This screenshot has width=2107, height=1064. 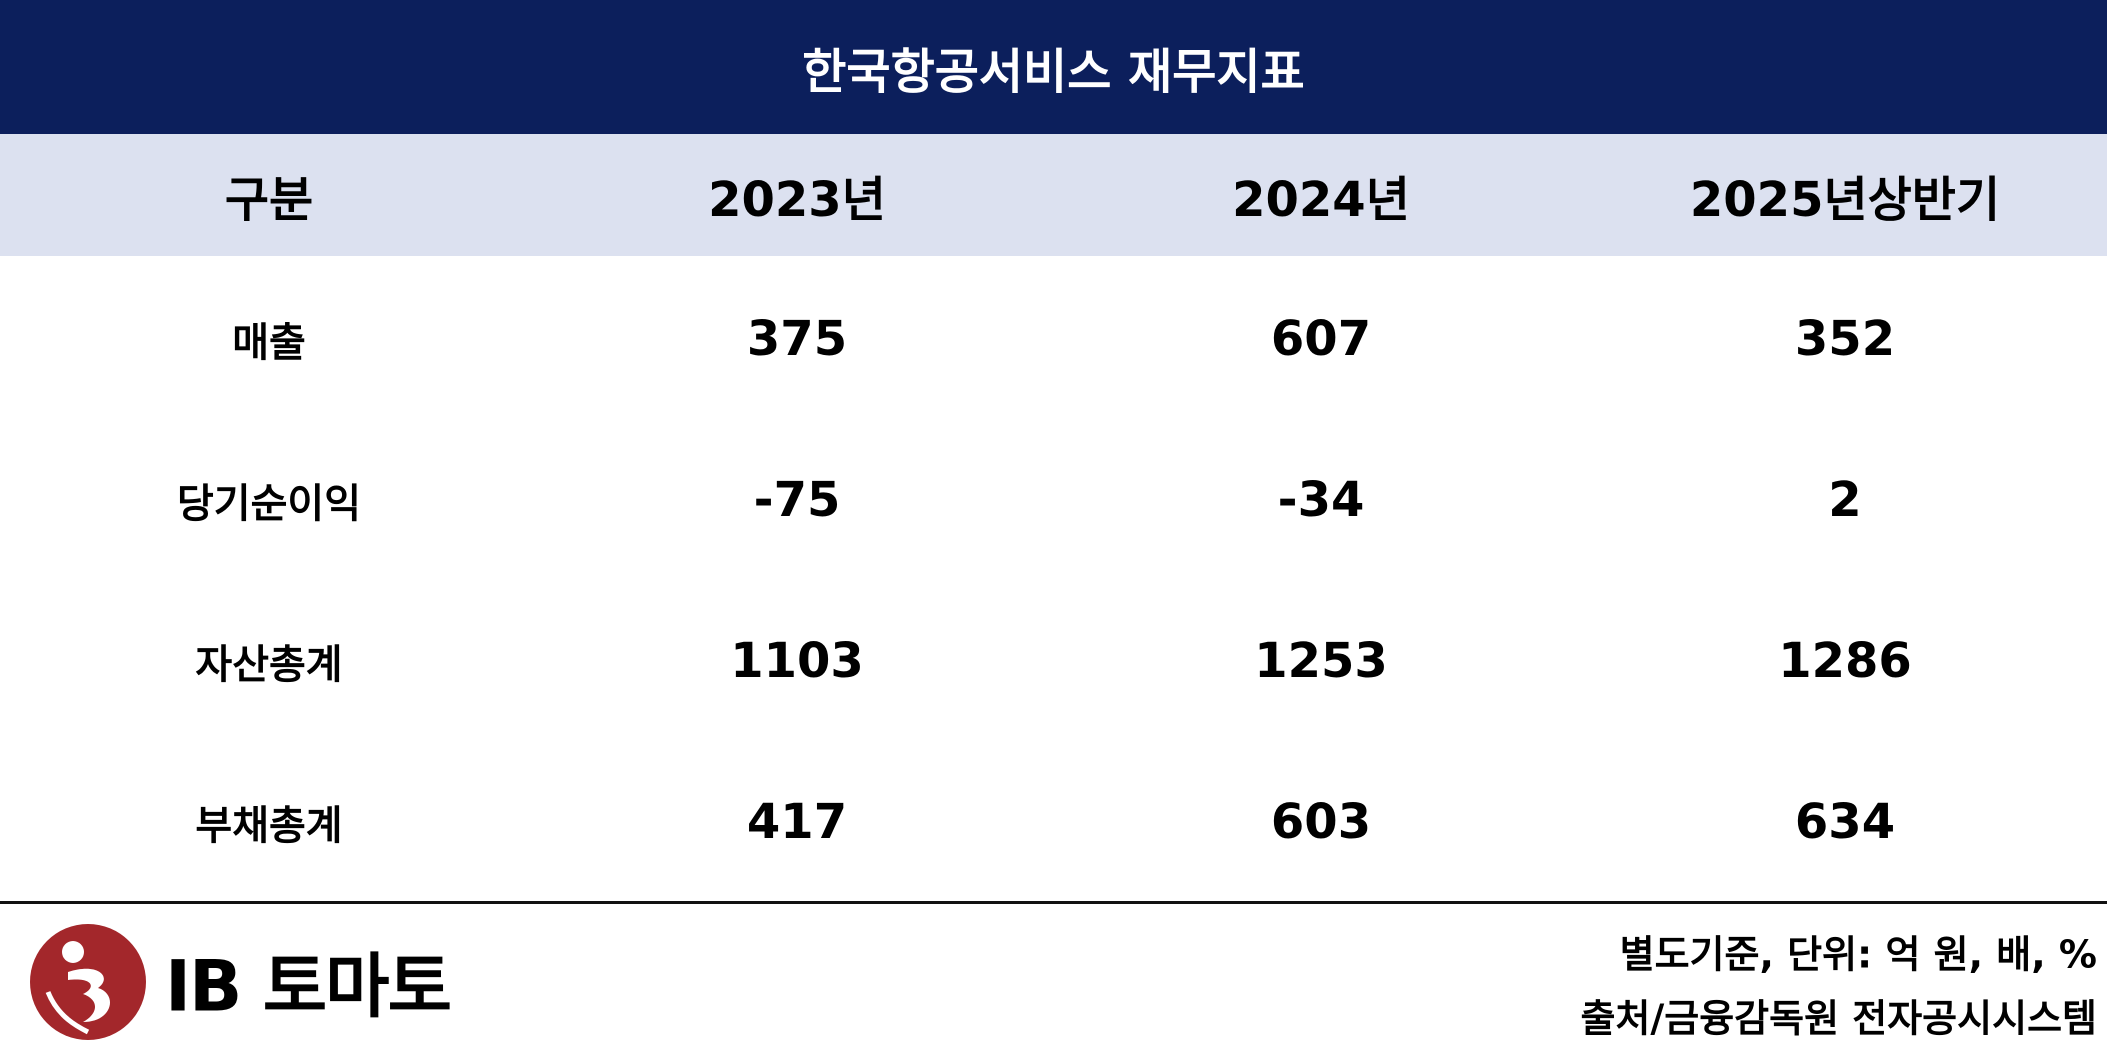 What do you see at coordinates (269, 200) in the screenshot?
I see `header-cell: 구분` at bounding box center [269, 200].